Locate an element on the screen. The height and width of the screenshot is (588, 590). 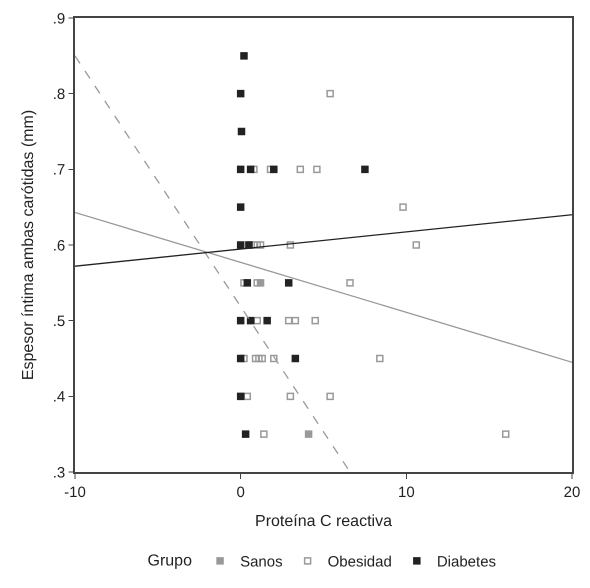
legend-title: Grupo is located at coordinates (170, 561).